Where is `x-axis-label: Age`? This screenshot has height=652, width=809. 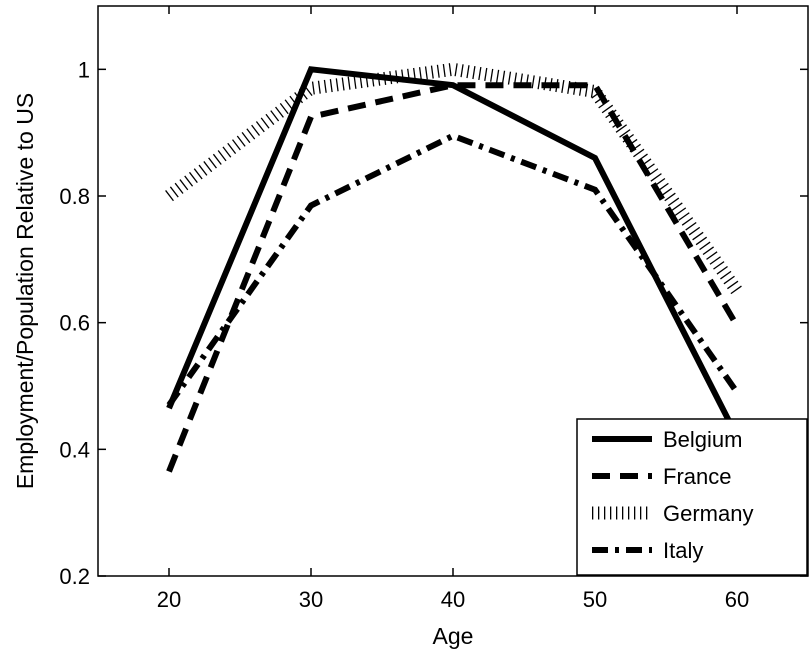
x-axis-label: Age is located at coordinates (453, 636).